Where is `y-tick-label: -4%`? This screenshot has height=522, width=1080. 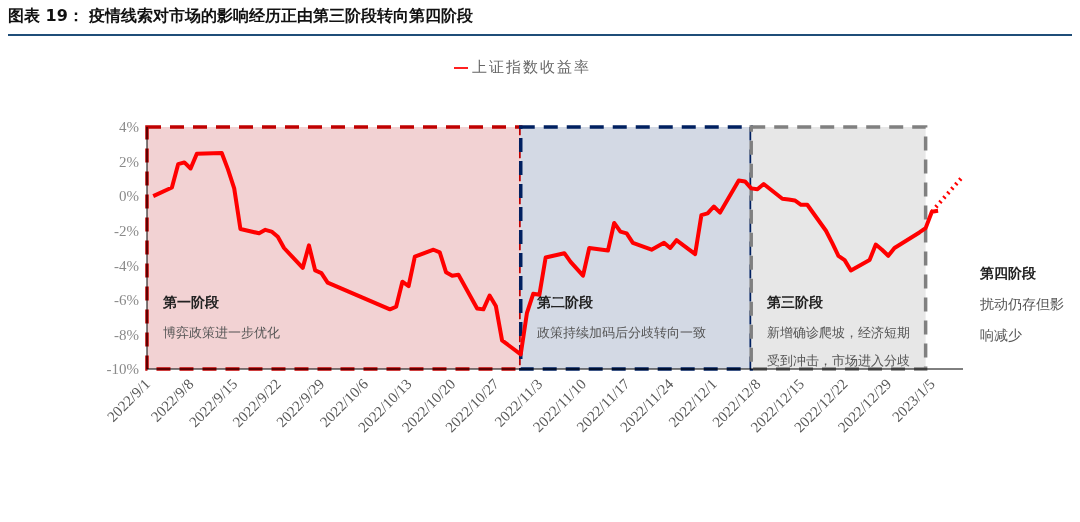 y-tick-label: -4% is located at coordinates (126, 265).